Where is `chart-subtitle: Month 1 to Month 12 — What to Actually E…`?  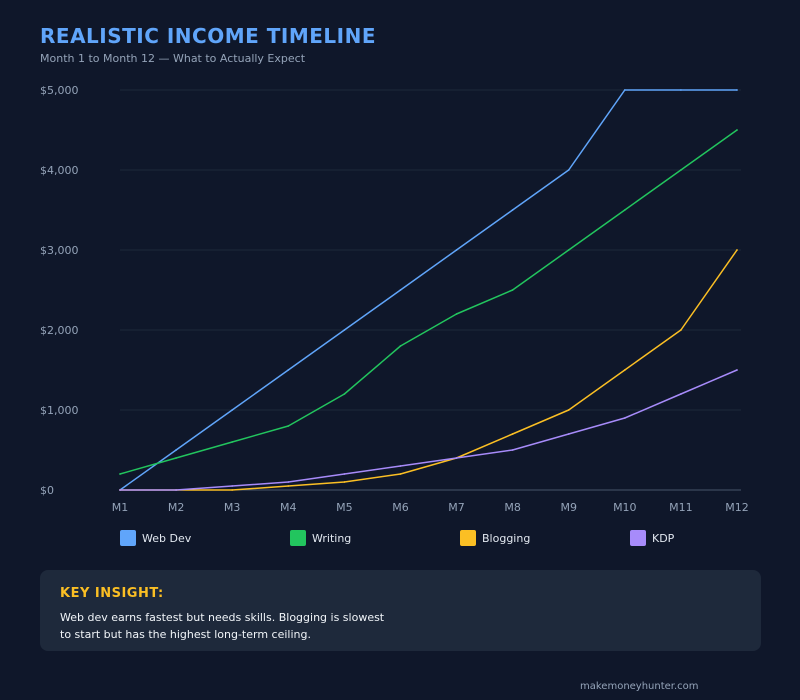 chart-subtitle: Month 1 to Month 12 — What to Actually E… is located at coordinates (173, 58).